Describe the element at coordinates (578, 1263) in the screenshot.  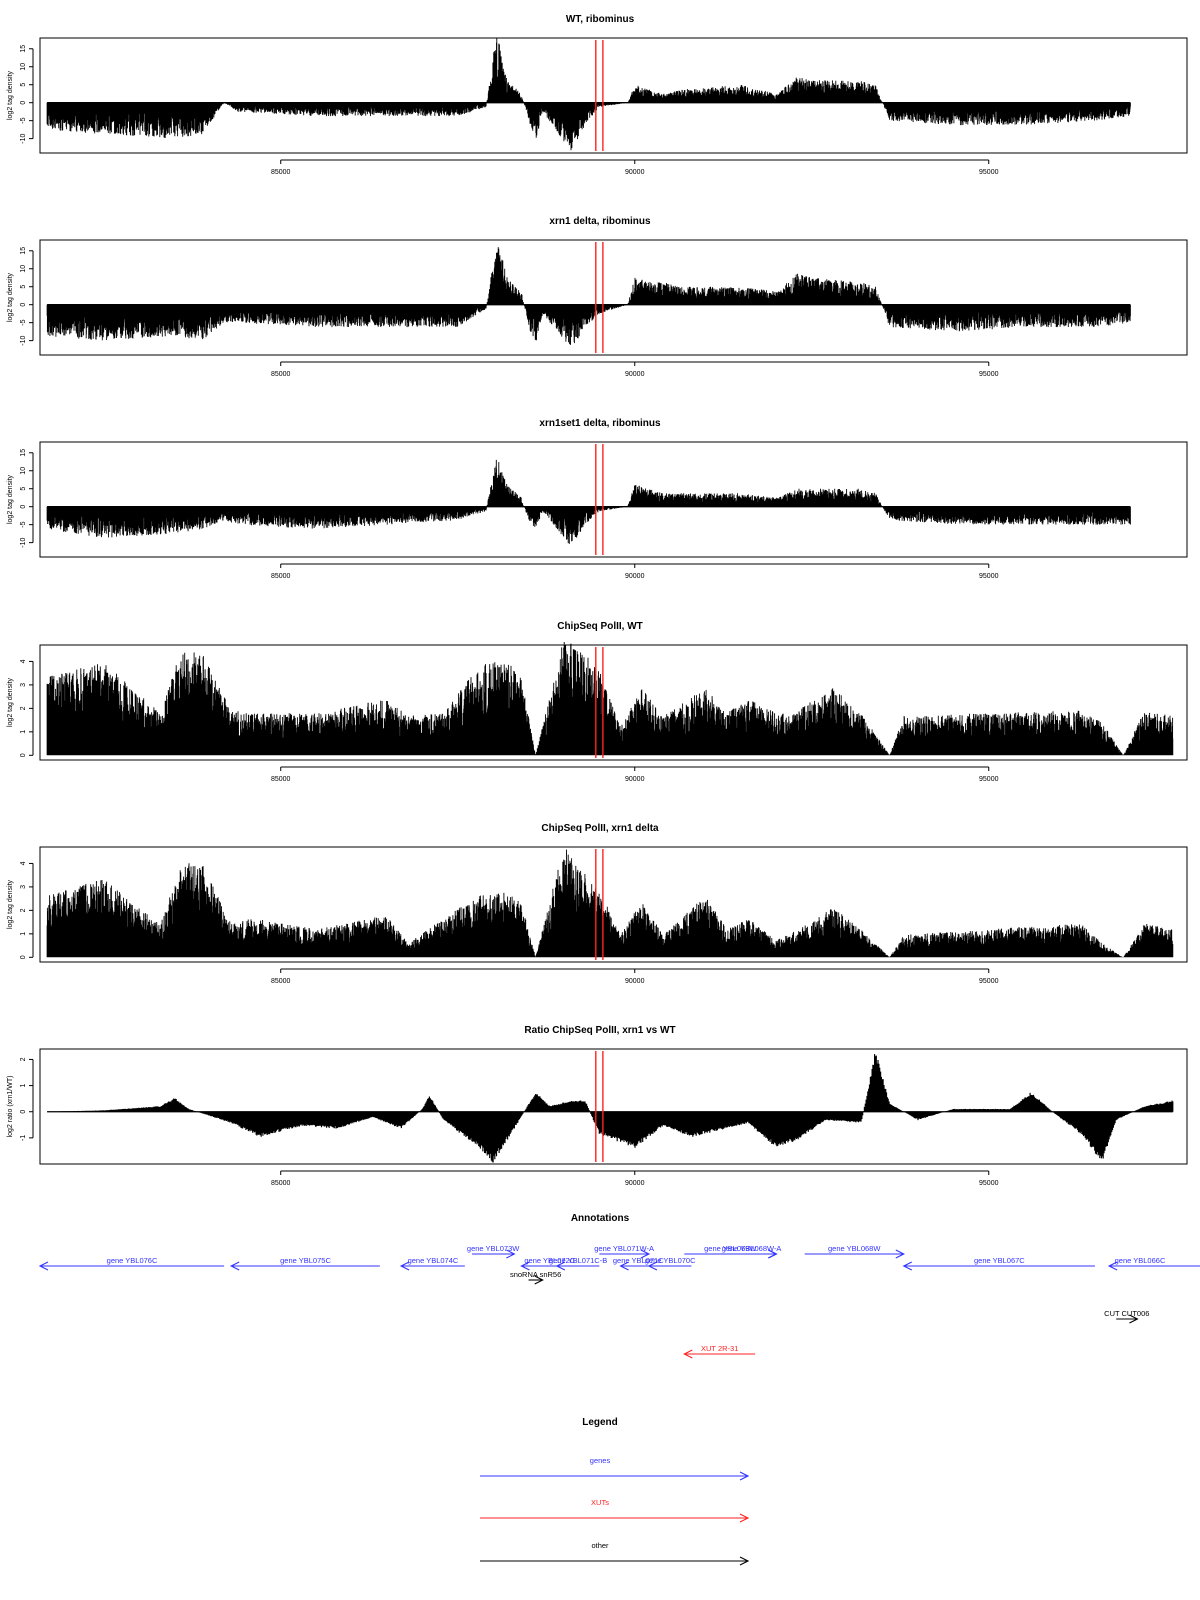
I see `annotation-feature: gene YBL071C-B` at that location.